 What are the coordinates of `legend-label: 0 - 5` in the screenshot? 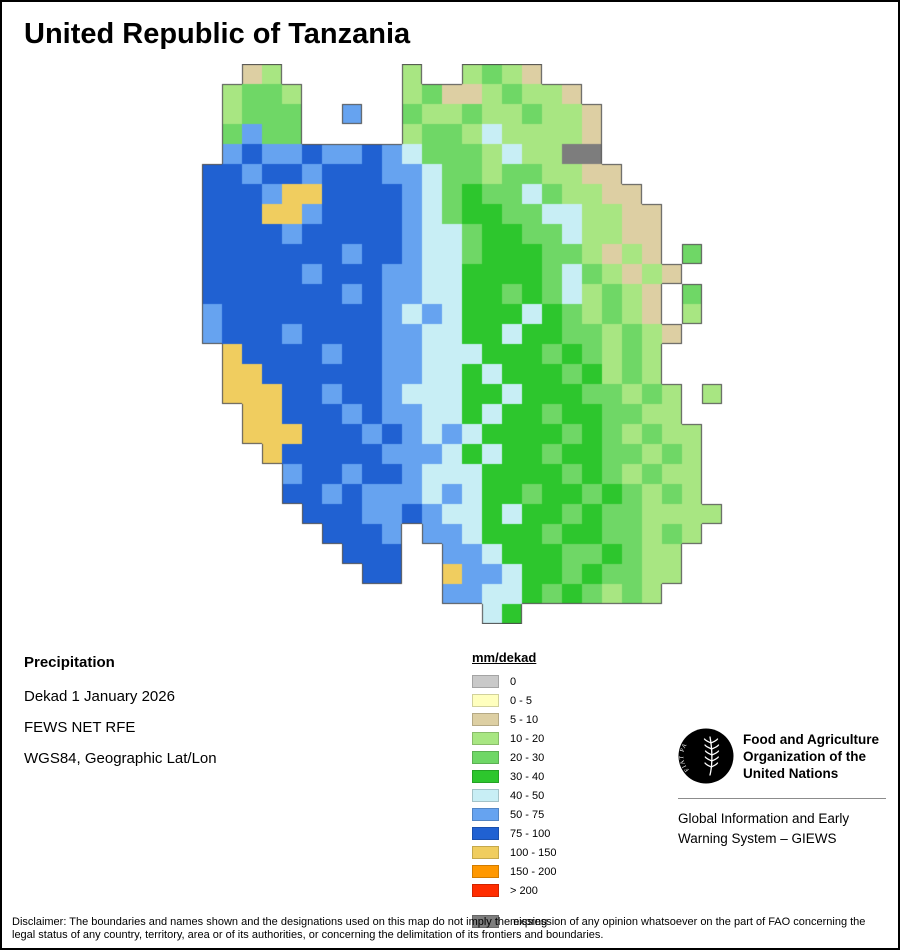 It's located at (521, 700).